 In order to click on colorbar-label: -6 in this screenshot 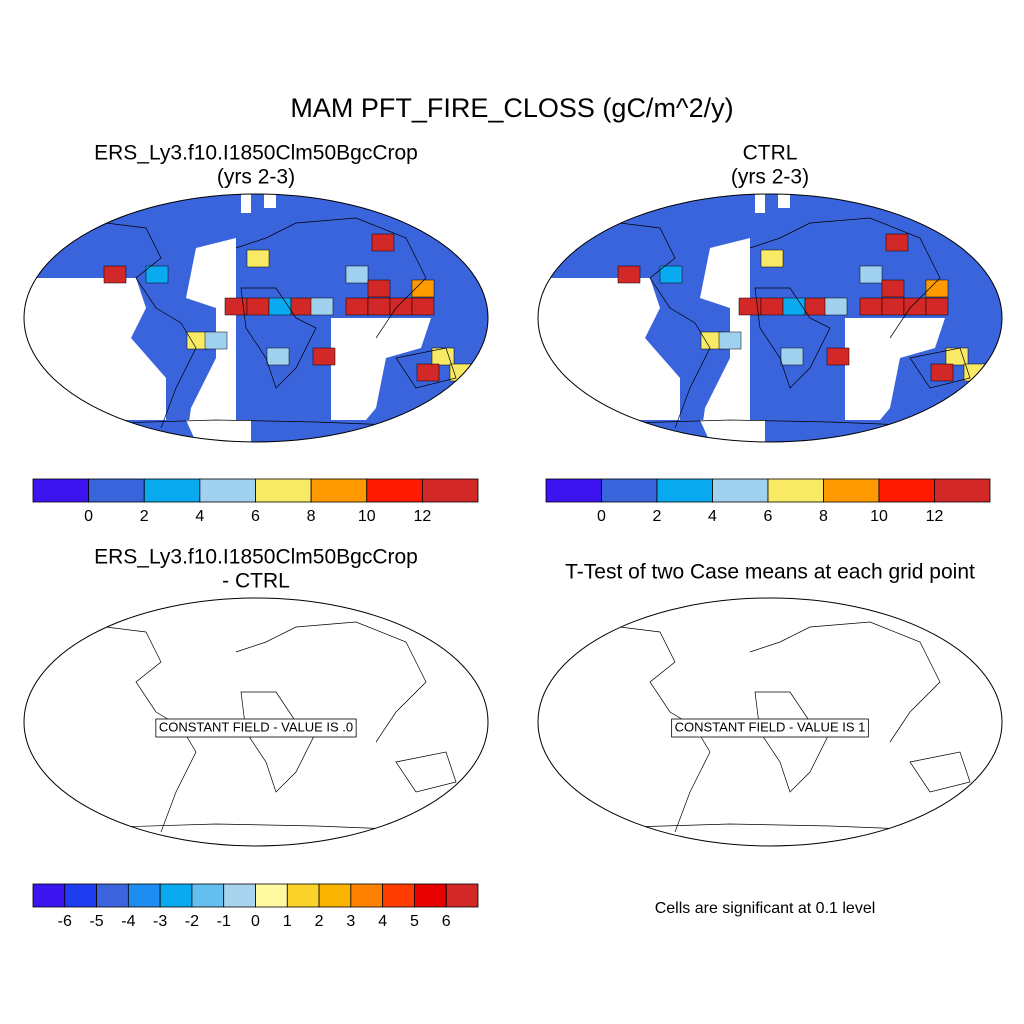, I will do `click(65, 921)`.